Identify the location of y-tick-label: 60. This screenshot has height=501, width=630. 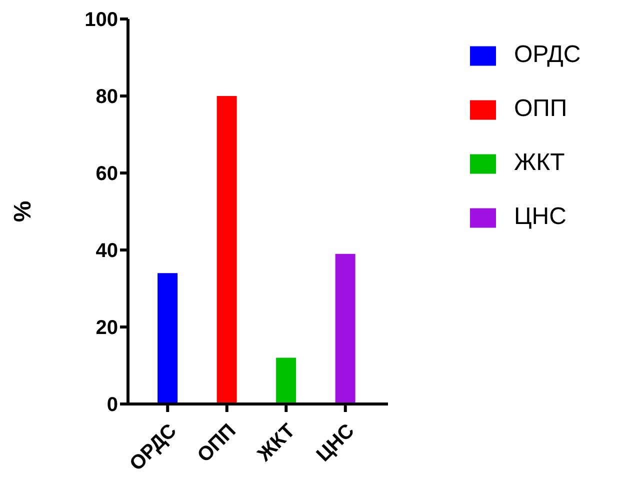
(107, 174).